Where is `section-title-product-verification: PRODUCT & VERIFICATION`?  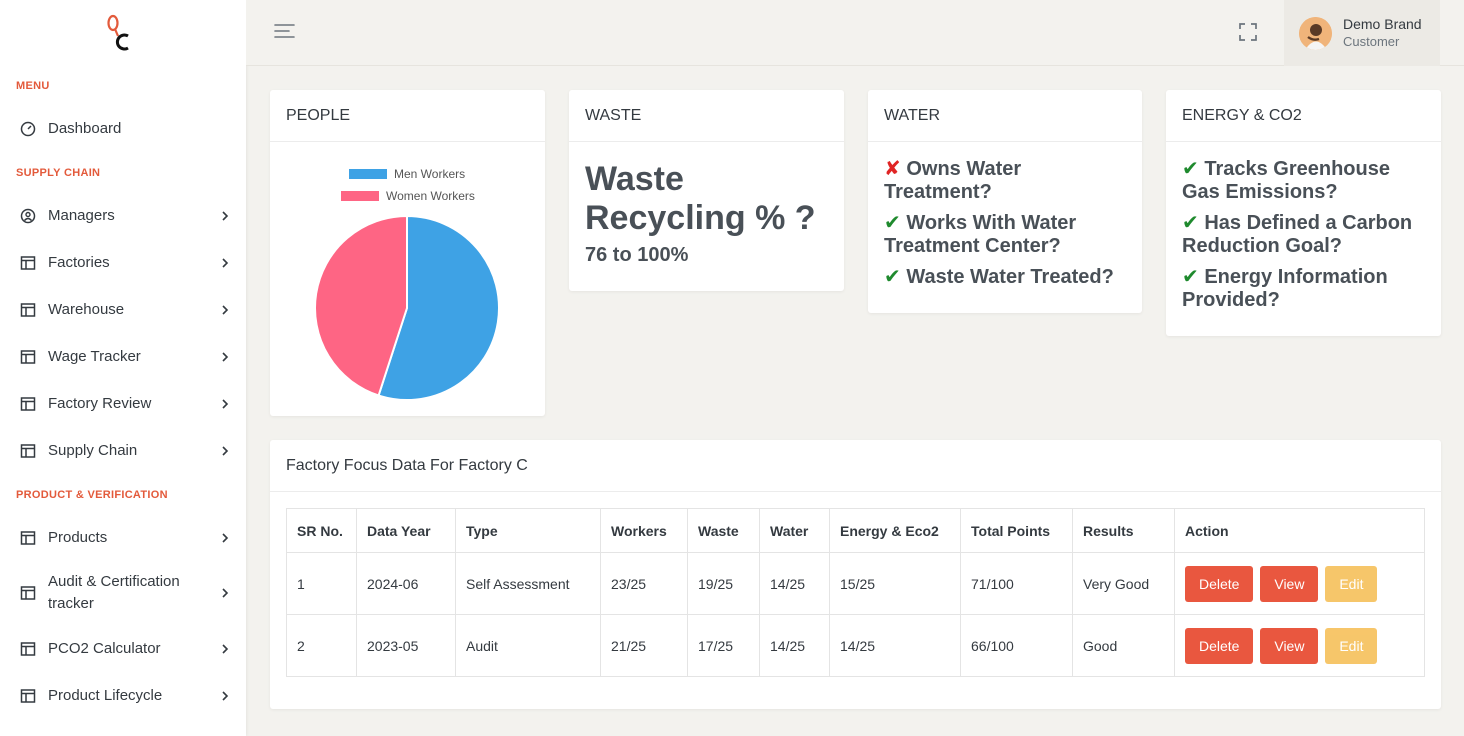
section-title-product-verification: PRODUCT & VERIFICATION is located at coordinates (92, 495).